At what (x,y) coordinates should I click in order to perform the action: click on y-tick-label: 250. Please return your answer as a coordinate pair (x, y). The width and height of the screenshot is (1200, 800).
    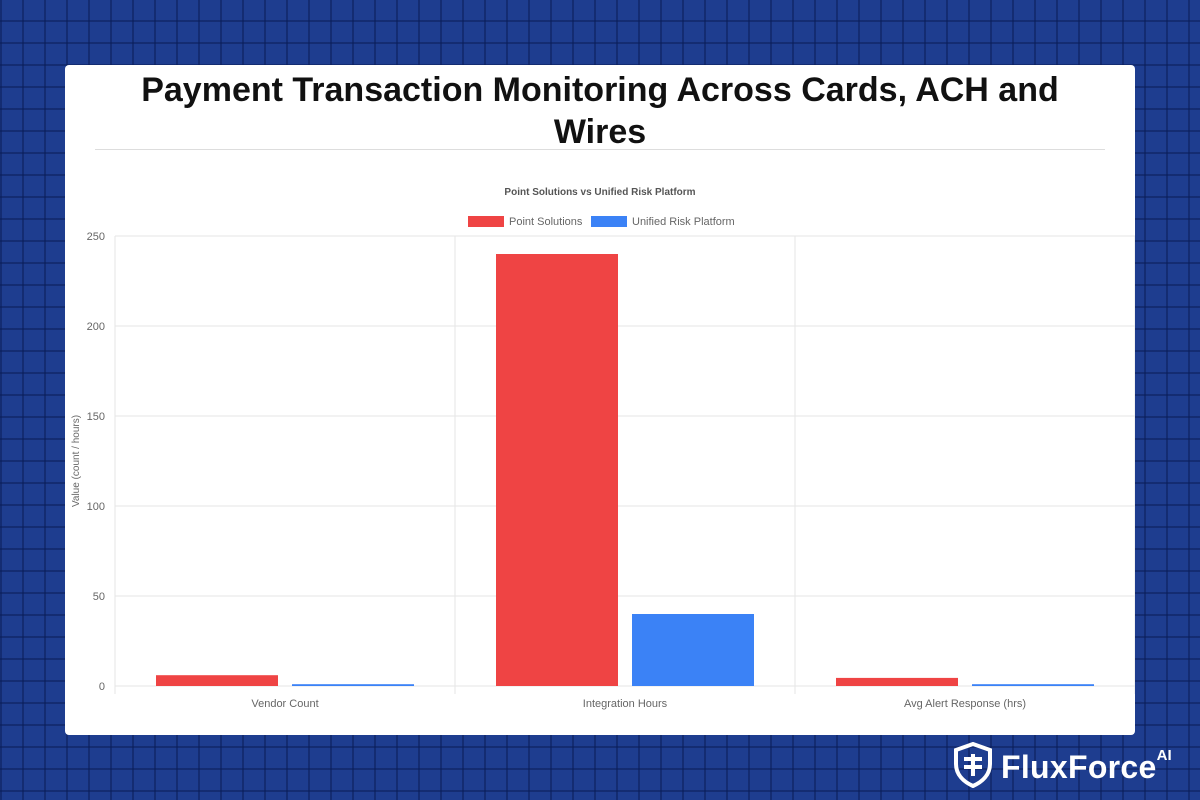
    Looking at the image, I should click on (96, 237).